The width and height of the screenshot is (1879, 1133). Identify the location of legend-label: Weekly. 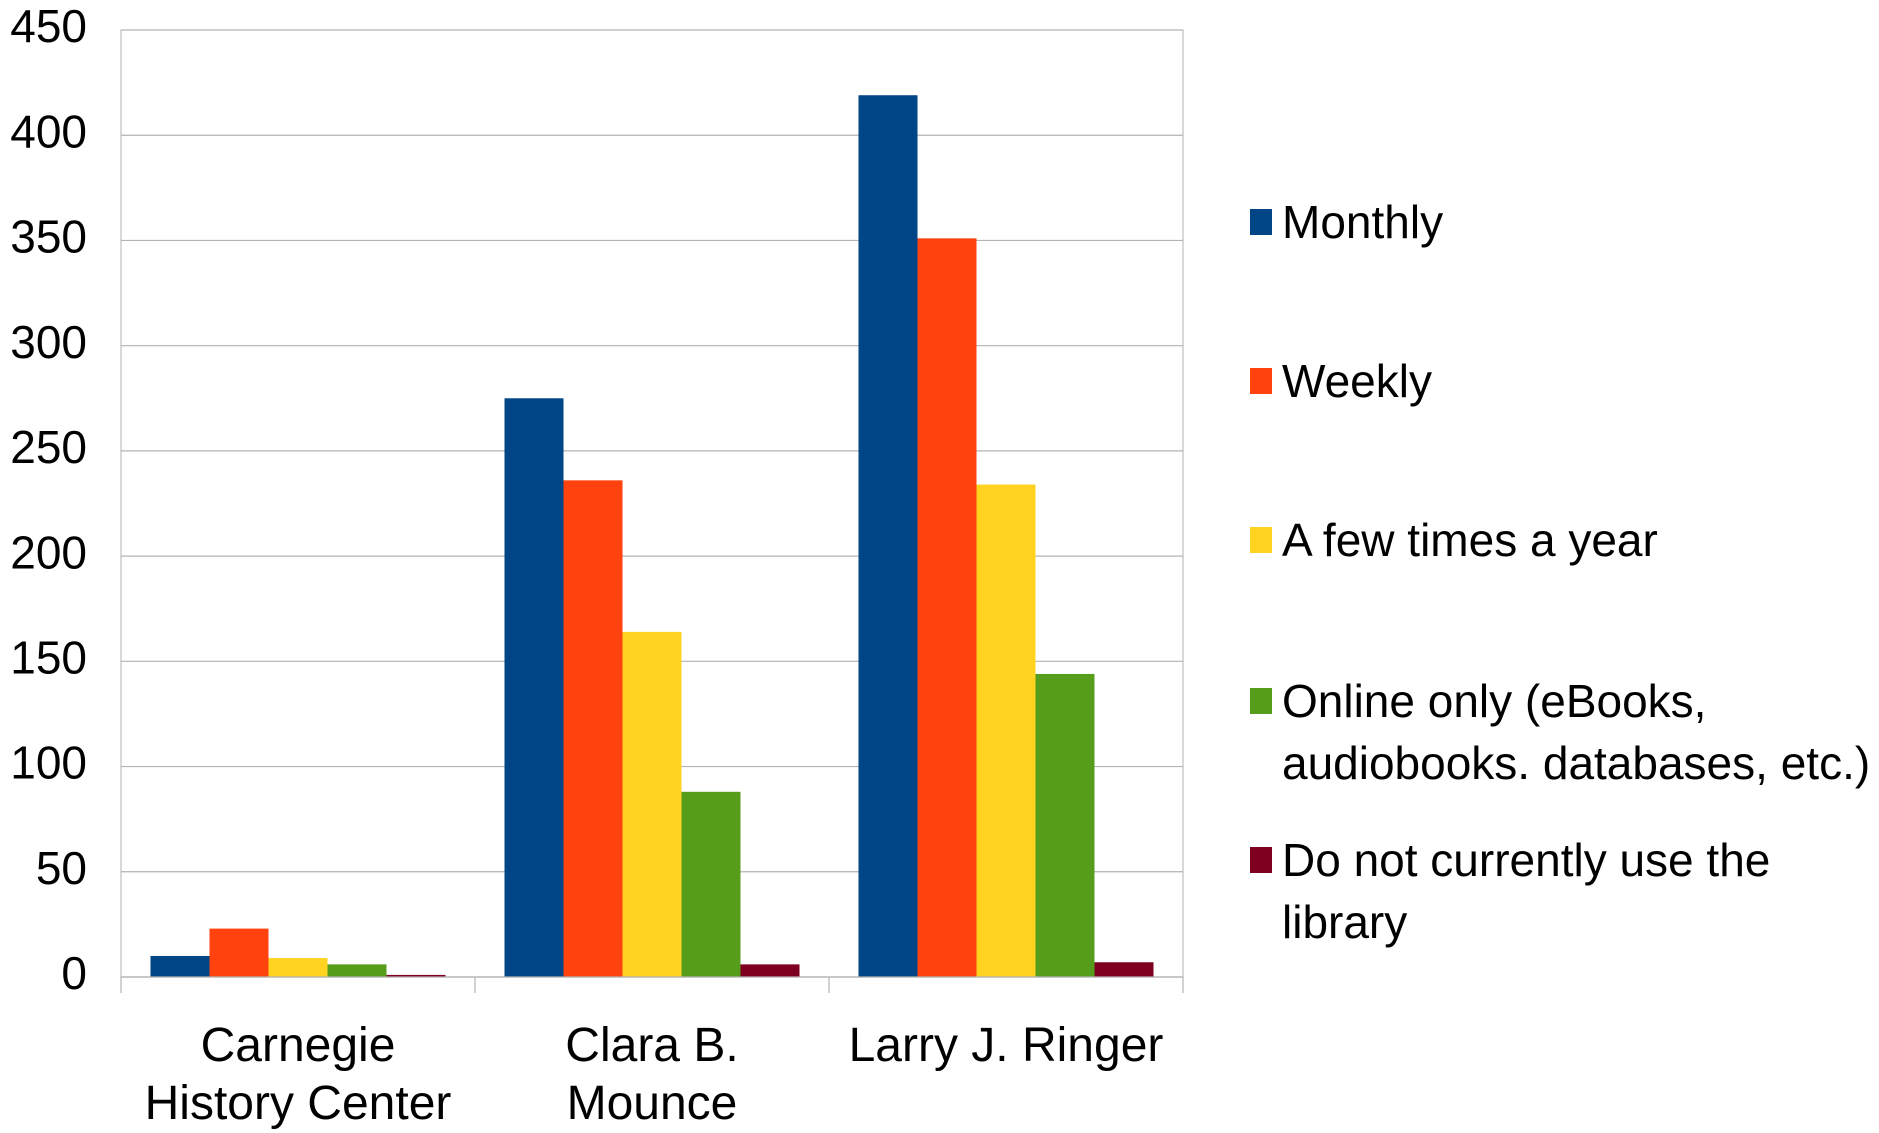
(1357, 381).